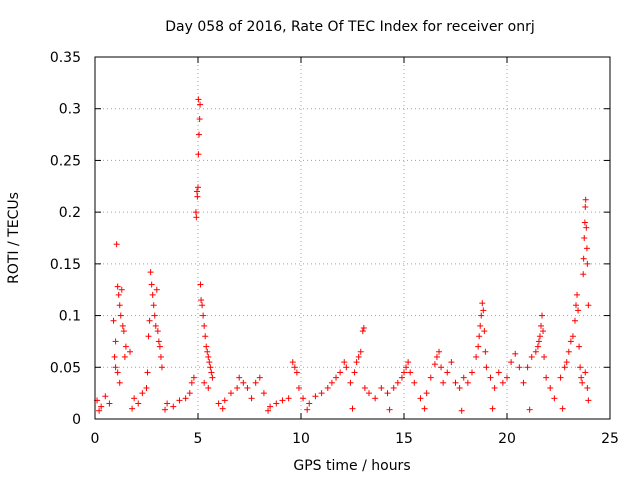 The width and height of the screenshot is (640, 480). What do you see at coordinates (351, 466) in the screenshot?
I see `x-axis-label: GPS time / hours` at bounding box center [351, 466].